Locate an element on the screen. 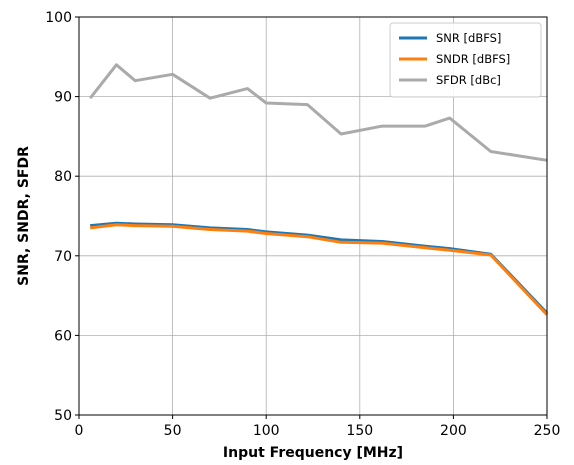  x-tick-label: 200 is located at coordinates (453, 431).